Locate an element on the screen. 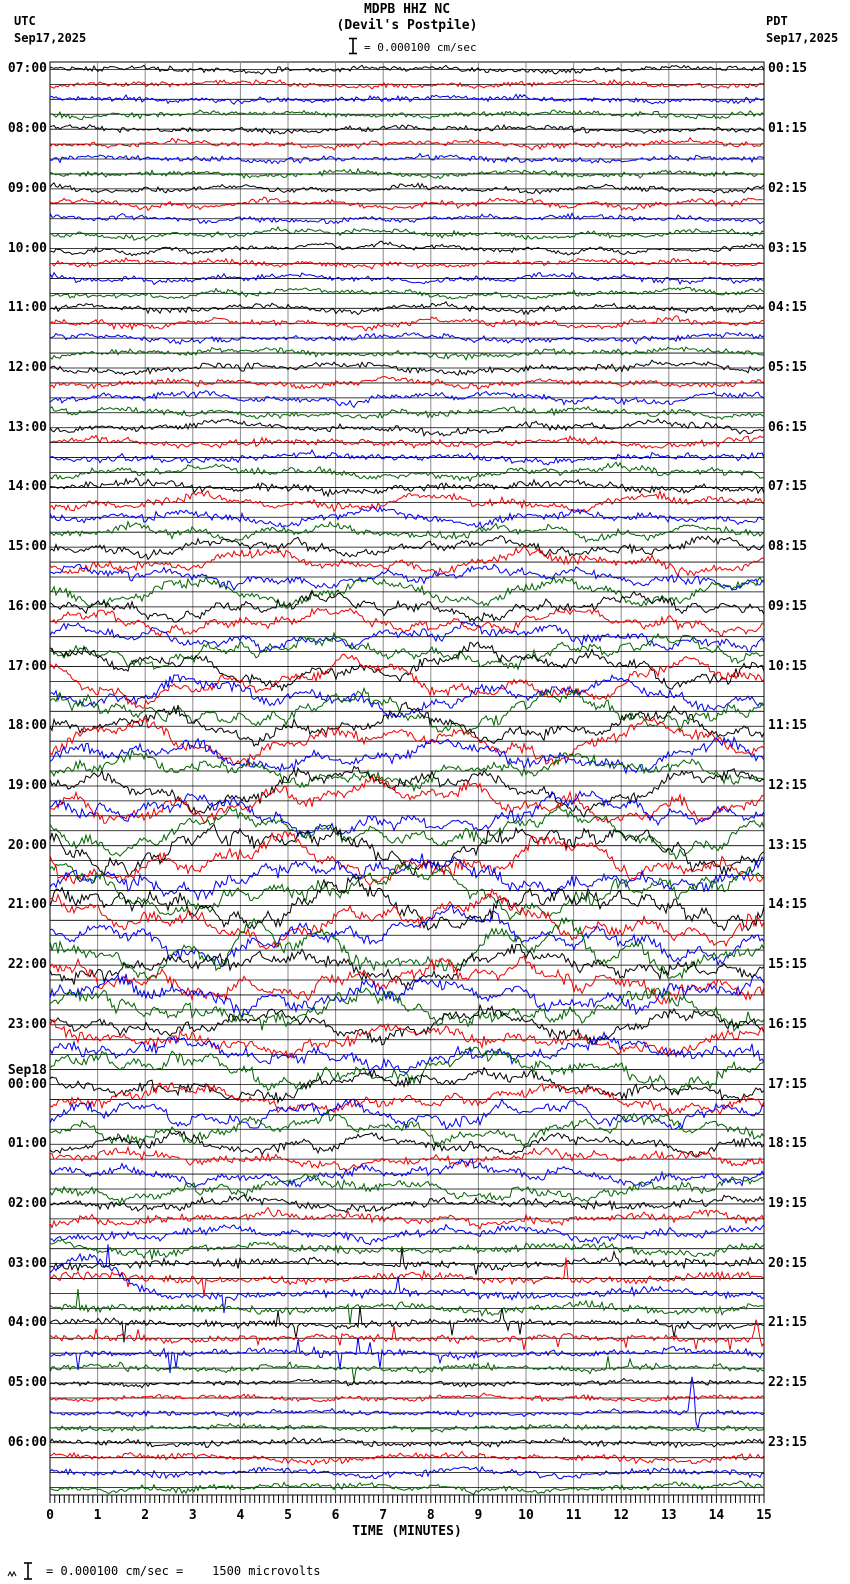  pdt-hour-label: 16:15 is located at coordinates (788, 1024).